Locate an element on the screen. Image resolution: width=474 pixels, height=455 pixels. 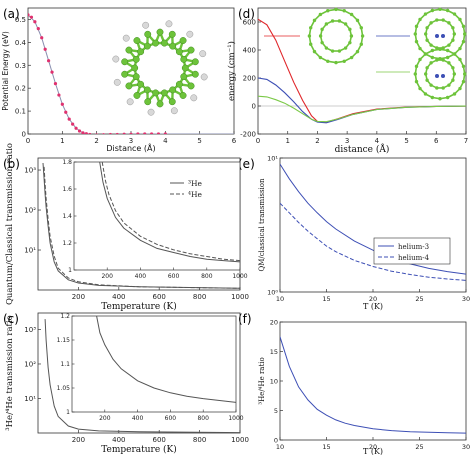
x-tick-label: 0 is located at coordinates (28, 141).